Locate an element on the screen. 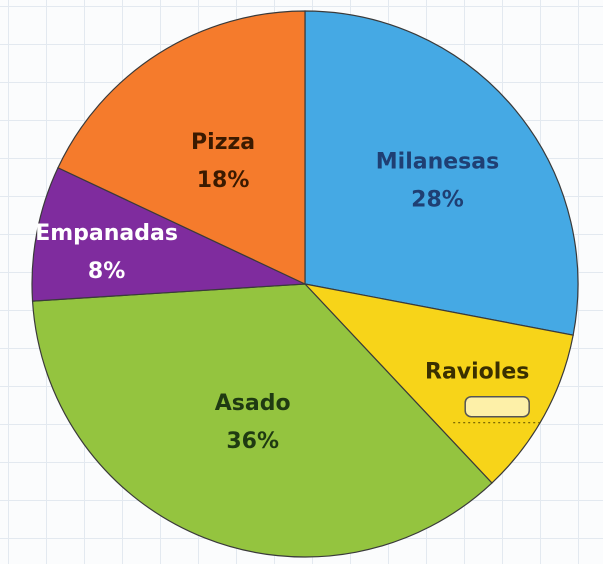 This screenshot has height=564, width=603. slice-label-milanesas: Milanesas is located at coordinates (437, 161).